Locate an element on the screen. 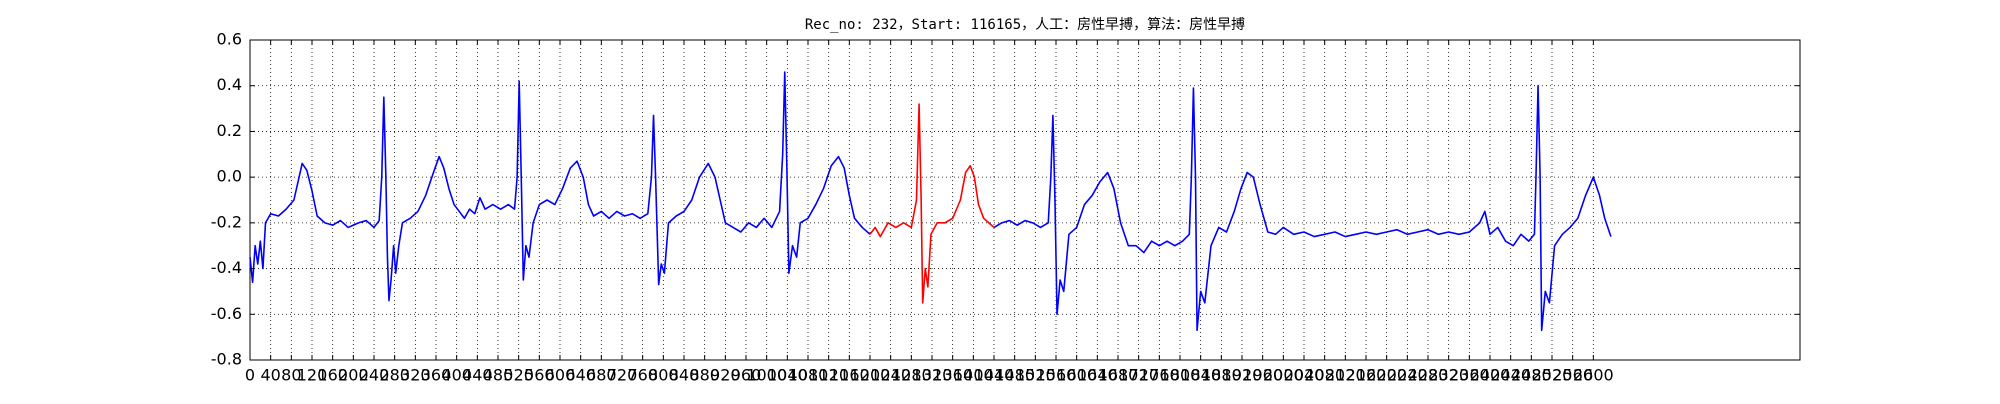  x-tick-label: 880 is located at coordinates (704, 375).